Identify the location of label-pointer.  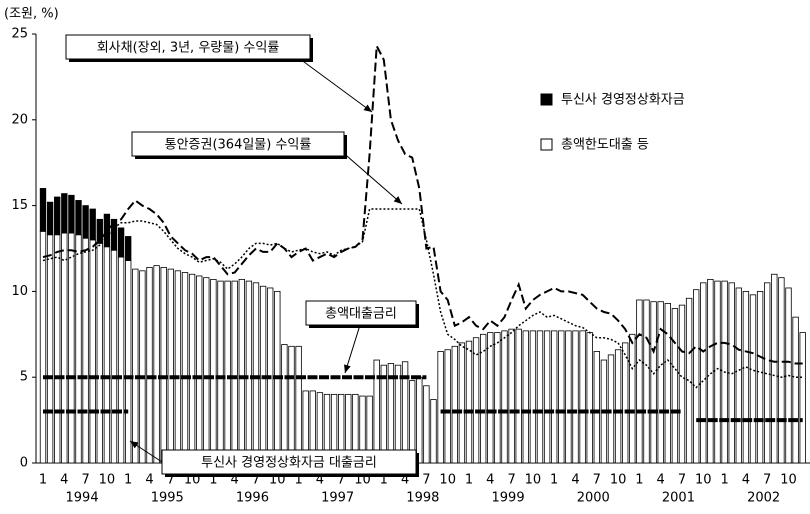
(352, 349).